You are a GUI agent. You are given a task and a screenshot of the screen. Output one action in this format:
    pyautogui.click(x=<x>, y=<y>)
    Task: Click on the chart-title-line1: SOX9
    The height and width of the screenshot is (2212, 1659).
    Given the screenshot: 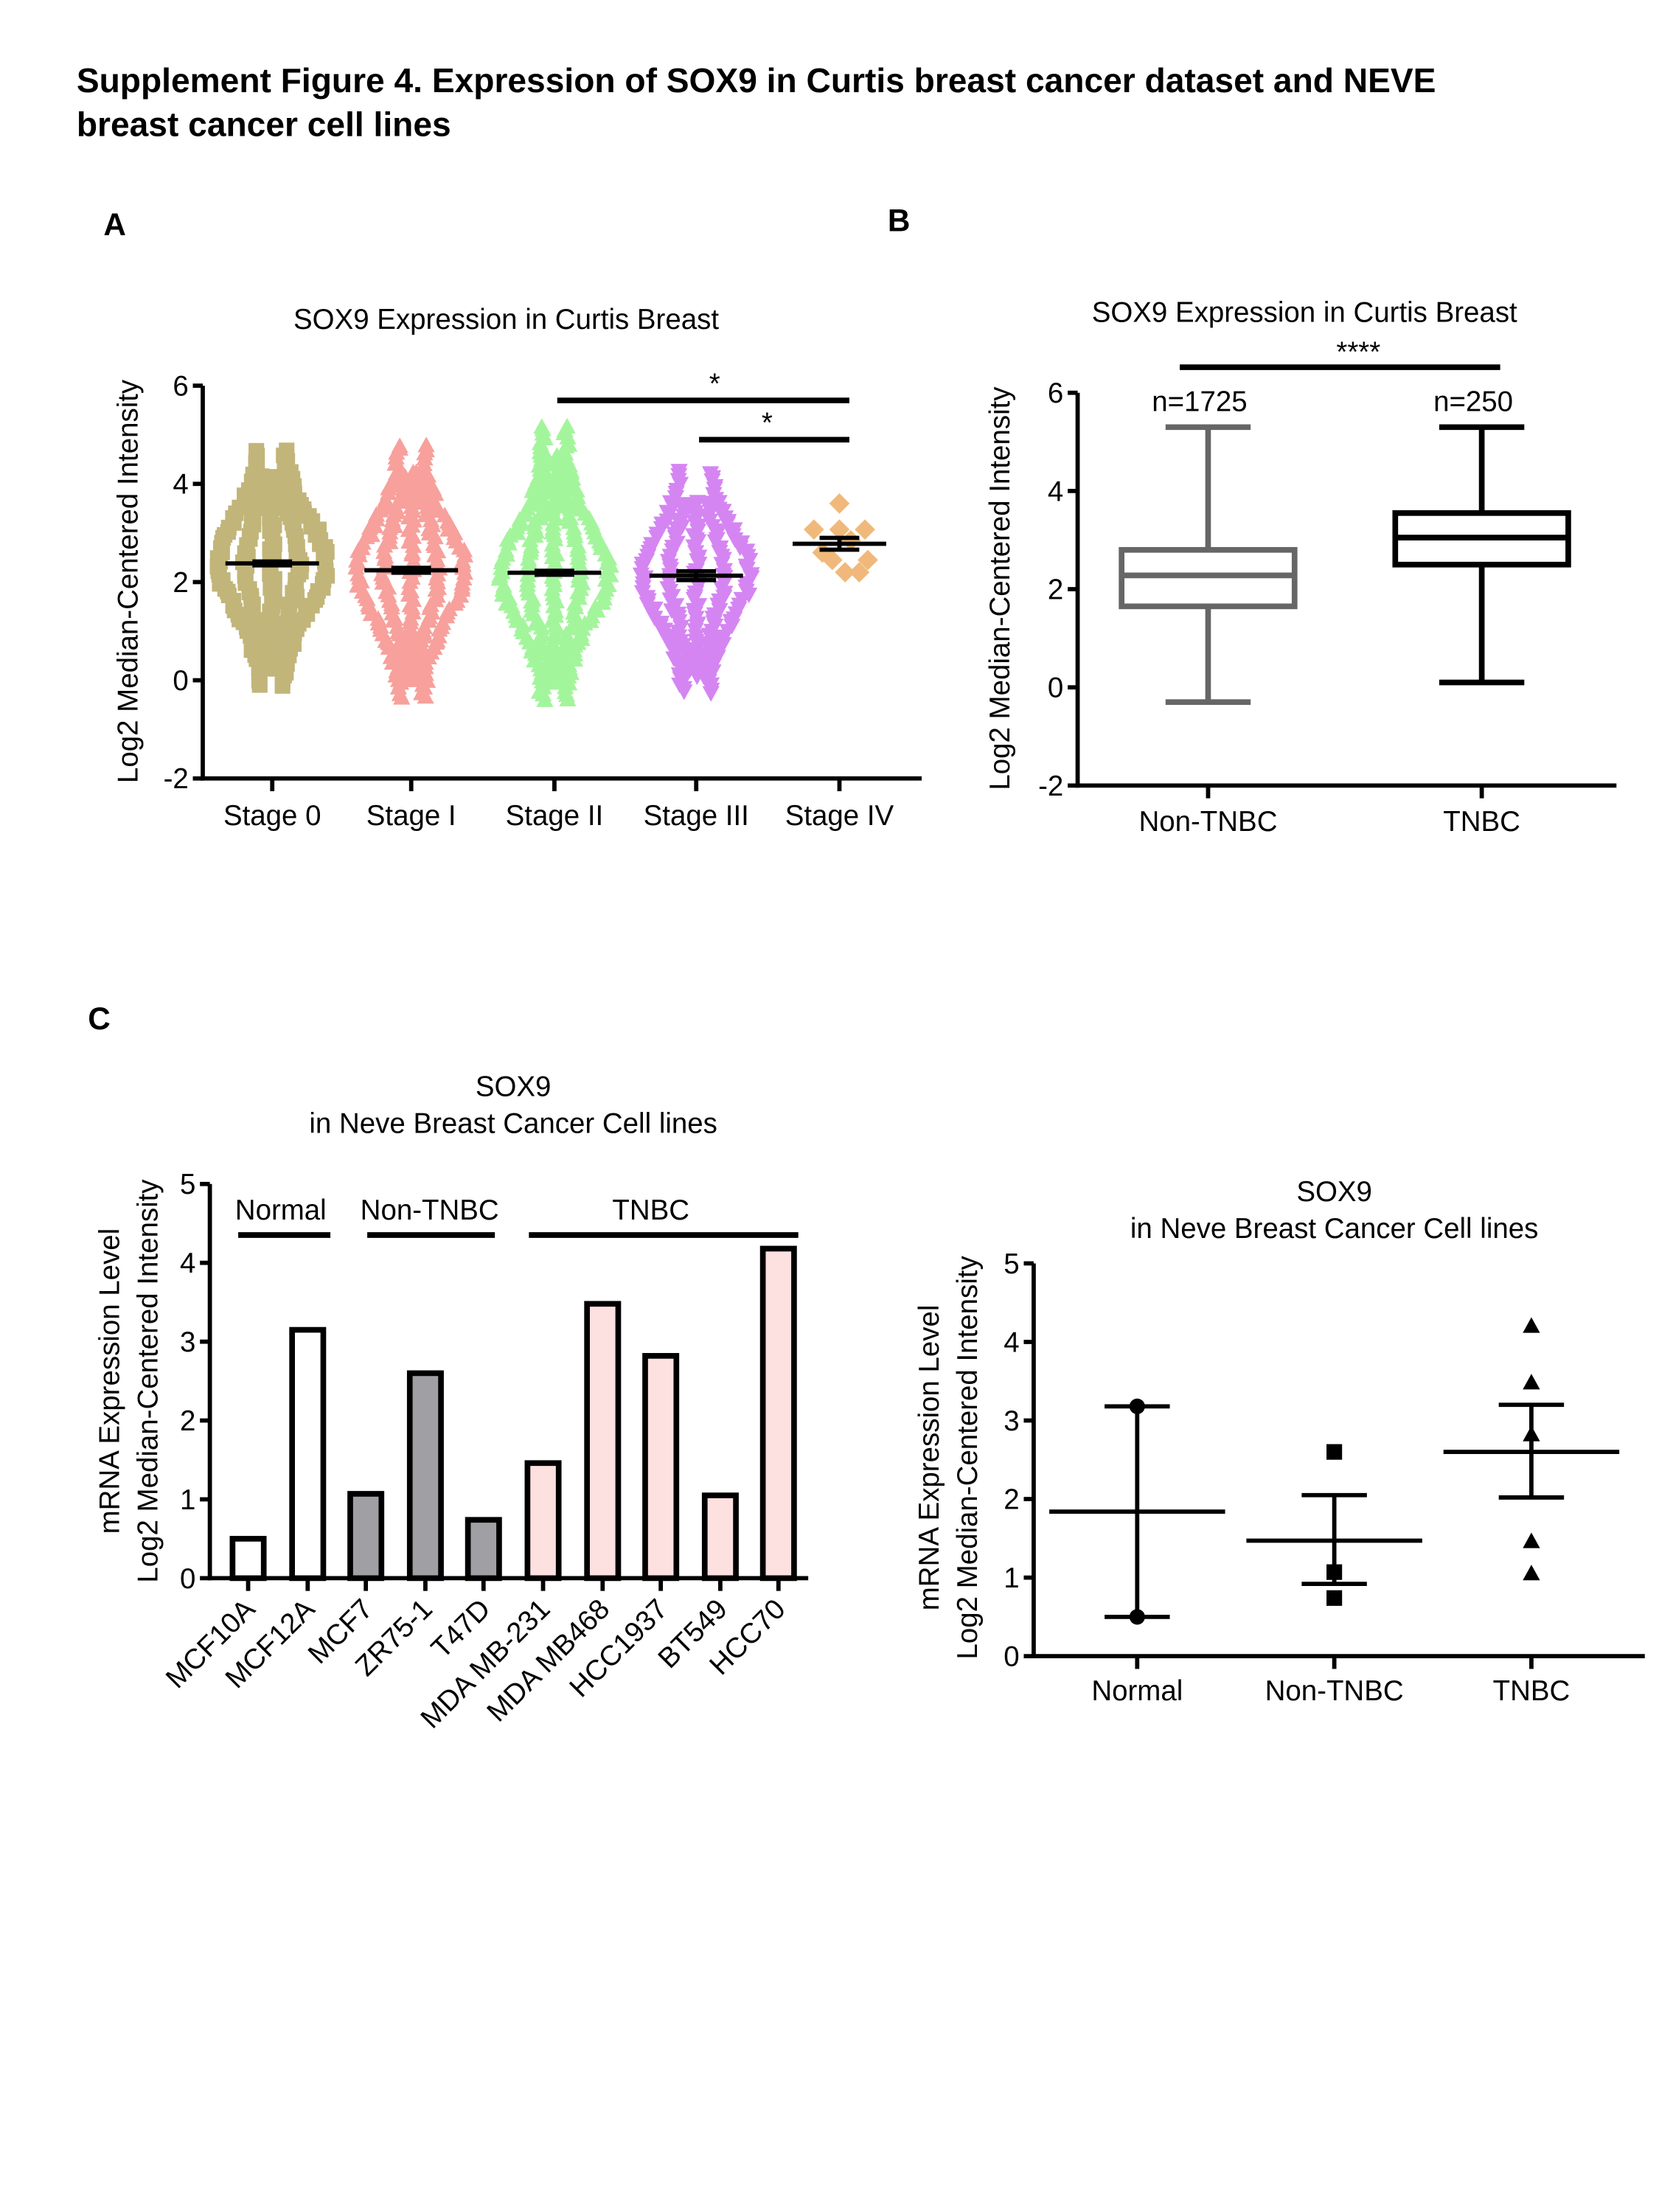 What is the action you would take?
    pyautogui.click(x=1334, y=1192)
    